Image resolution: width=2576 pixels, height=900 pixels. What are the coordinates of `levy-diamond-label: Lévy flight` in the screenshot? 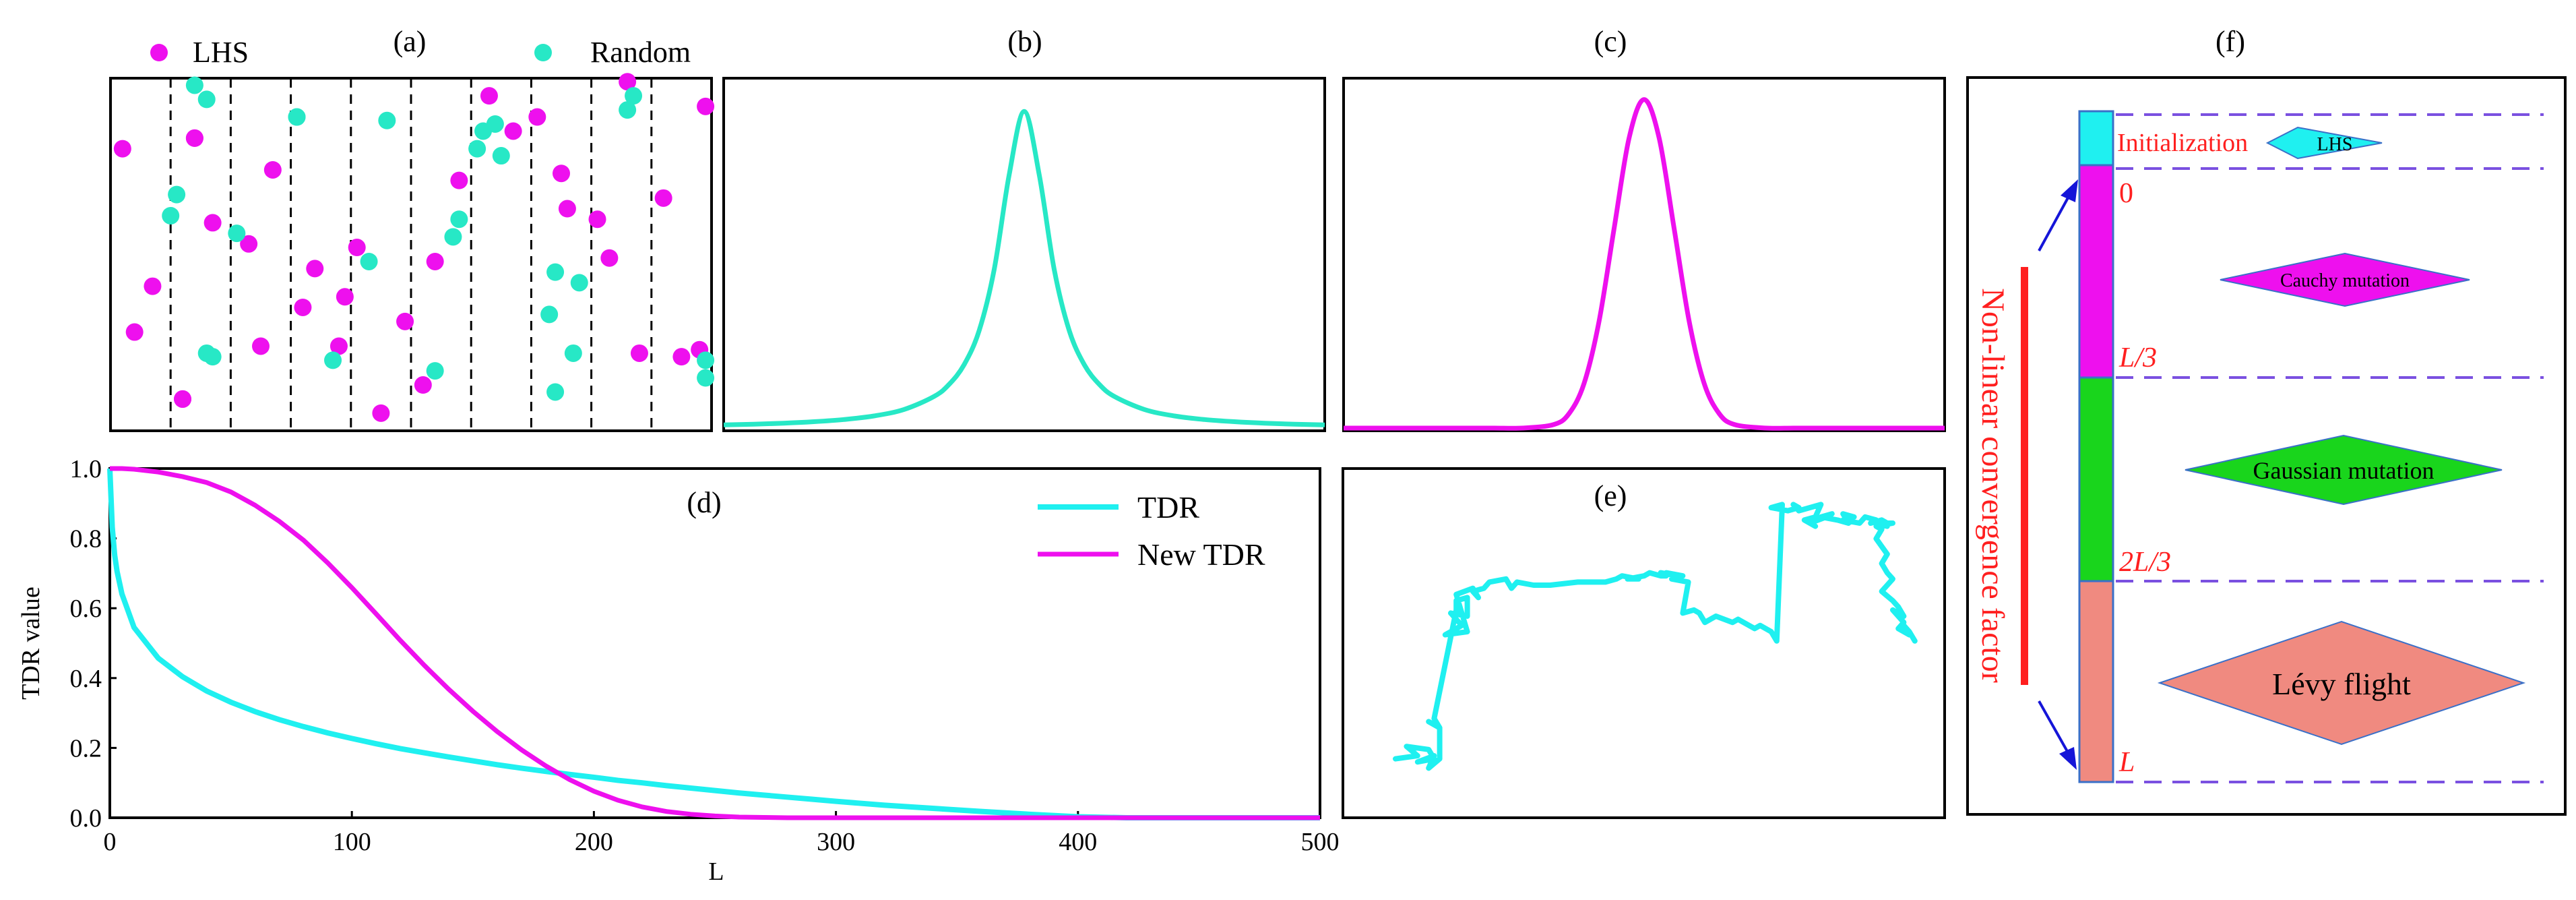 It's located at (2341, 684).